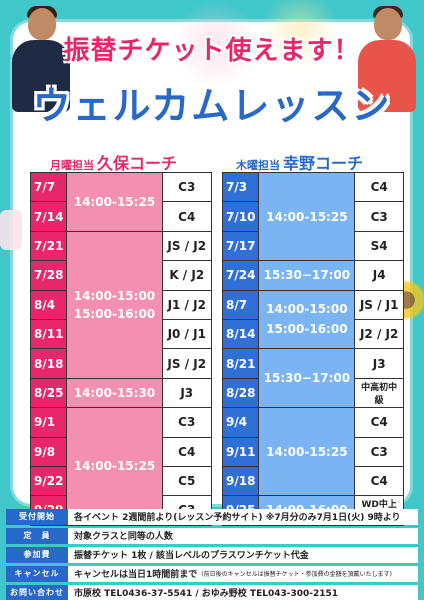 The width and height of the screenshot is (424, 600). I want to click on table-row: 9/8 C4, so click(121, 451).